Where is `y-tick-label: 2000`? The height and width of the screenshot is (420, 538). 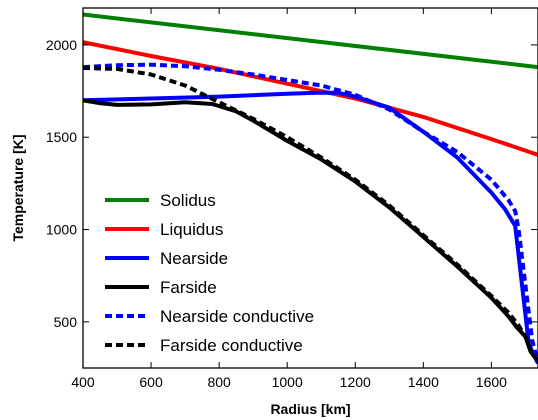
y-tick-label: 2000 is located at coordinates (61, 45).